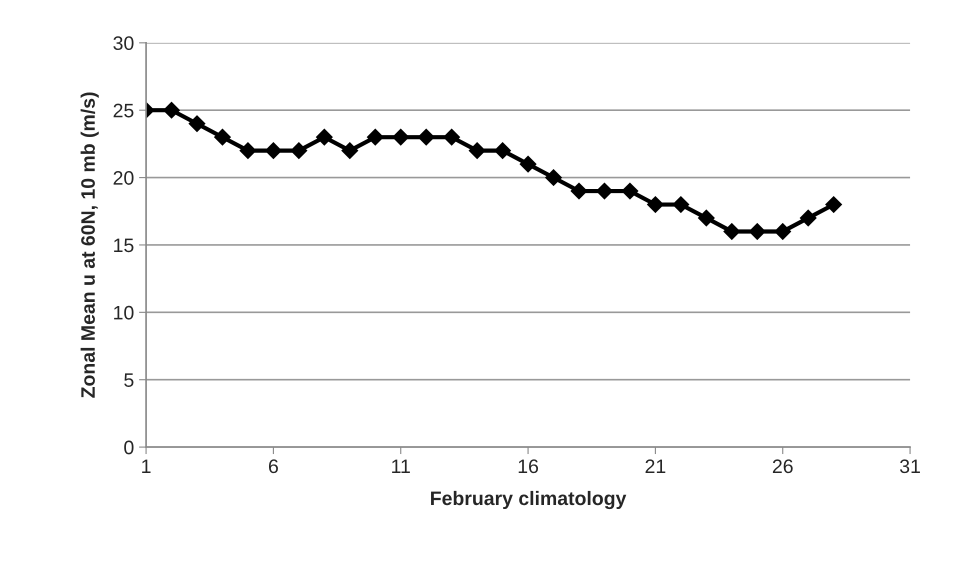  Describe the element at coordinates (146, 466) in the screenshot. I see `x-tick-label: 1` at that location.